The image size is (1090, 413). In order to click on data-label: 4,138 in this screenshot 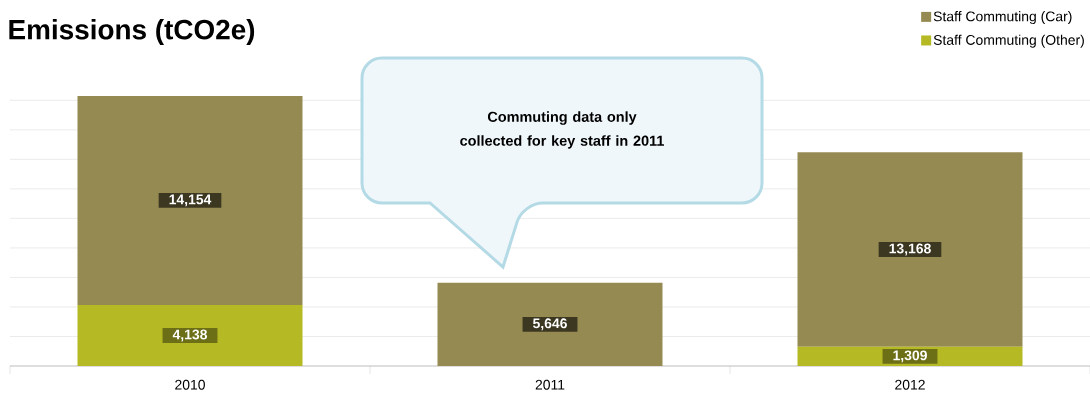, I will do `click(190, 335)`.